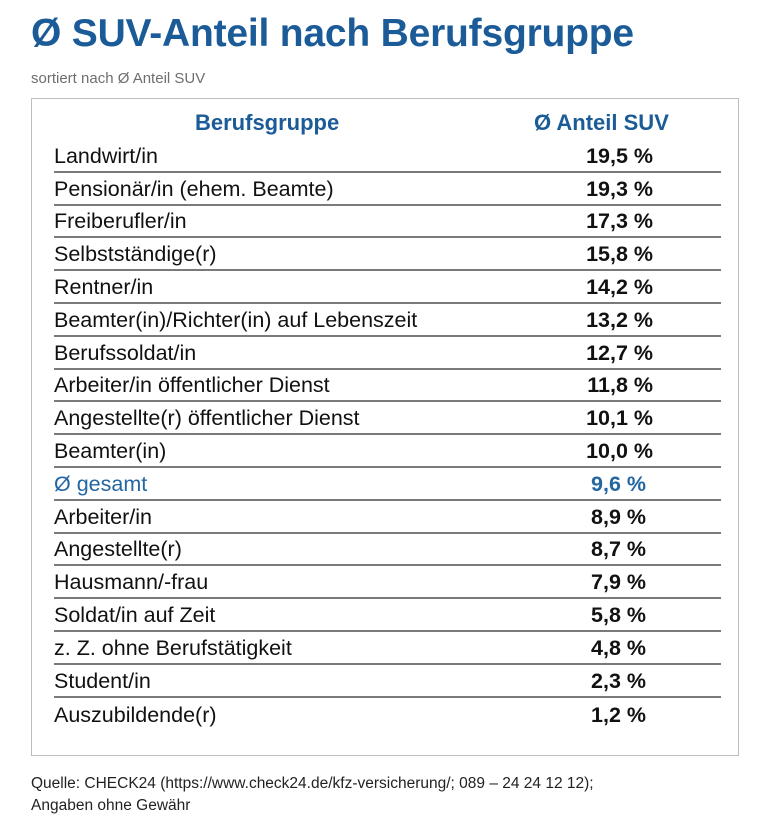  I want to click on row-label: Rentner/in, so click(104, 286).